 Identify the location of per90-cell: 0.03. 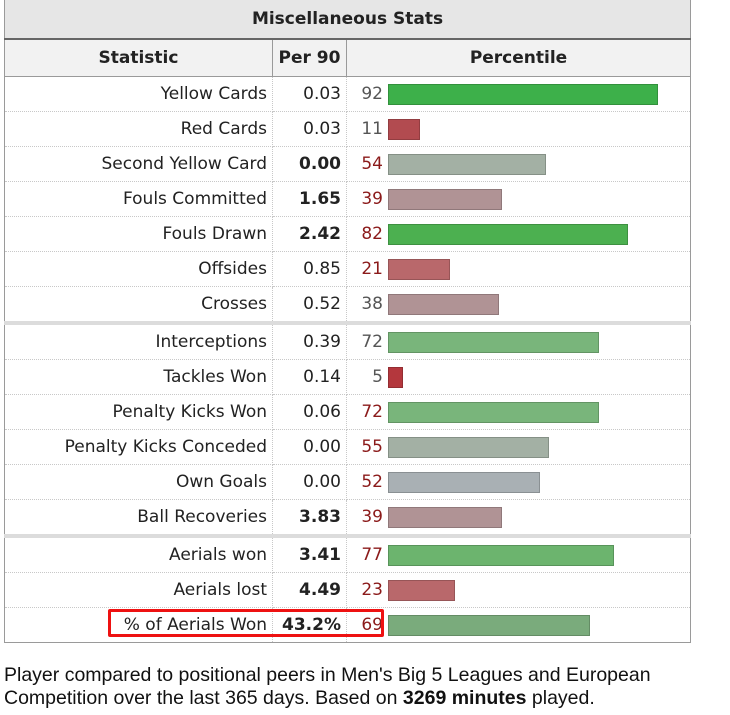
(309, 129).